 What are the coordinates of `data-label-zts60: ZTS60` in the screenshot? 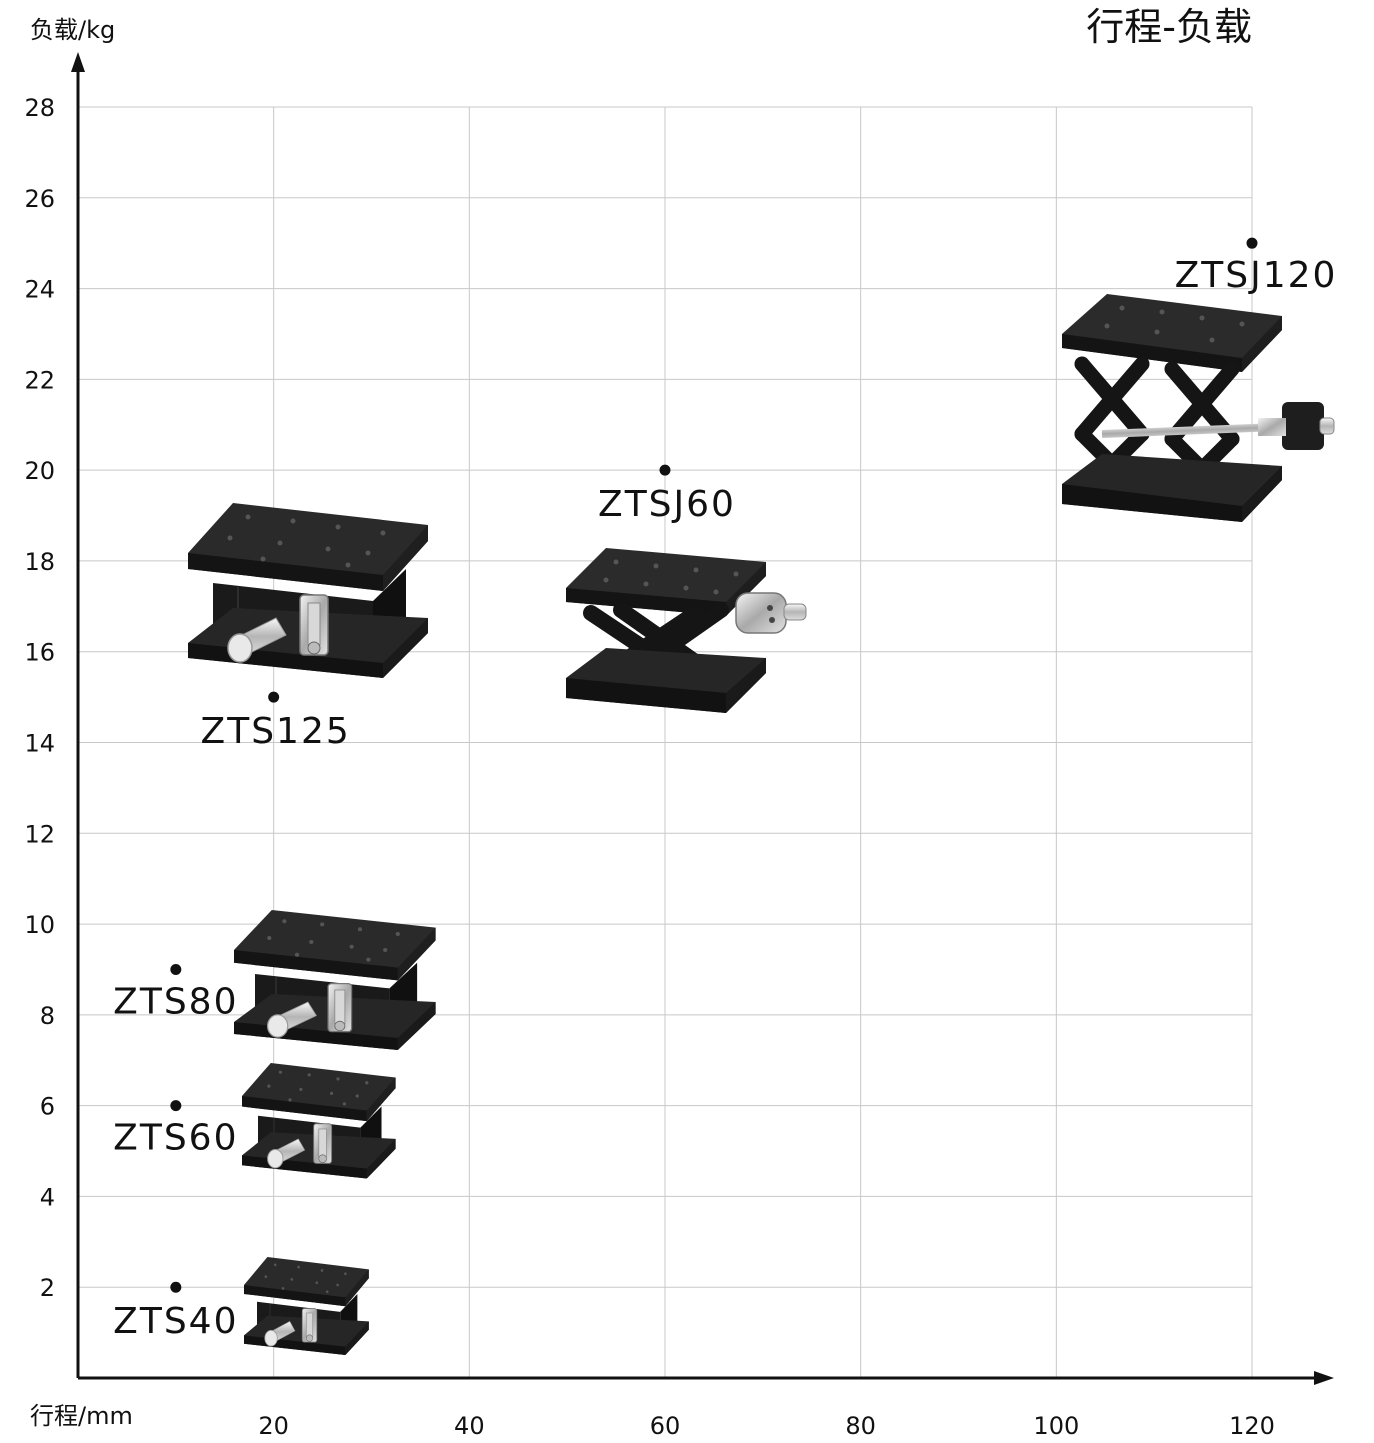 It's located at (175, 1138).